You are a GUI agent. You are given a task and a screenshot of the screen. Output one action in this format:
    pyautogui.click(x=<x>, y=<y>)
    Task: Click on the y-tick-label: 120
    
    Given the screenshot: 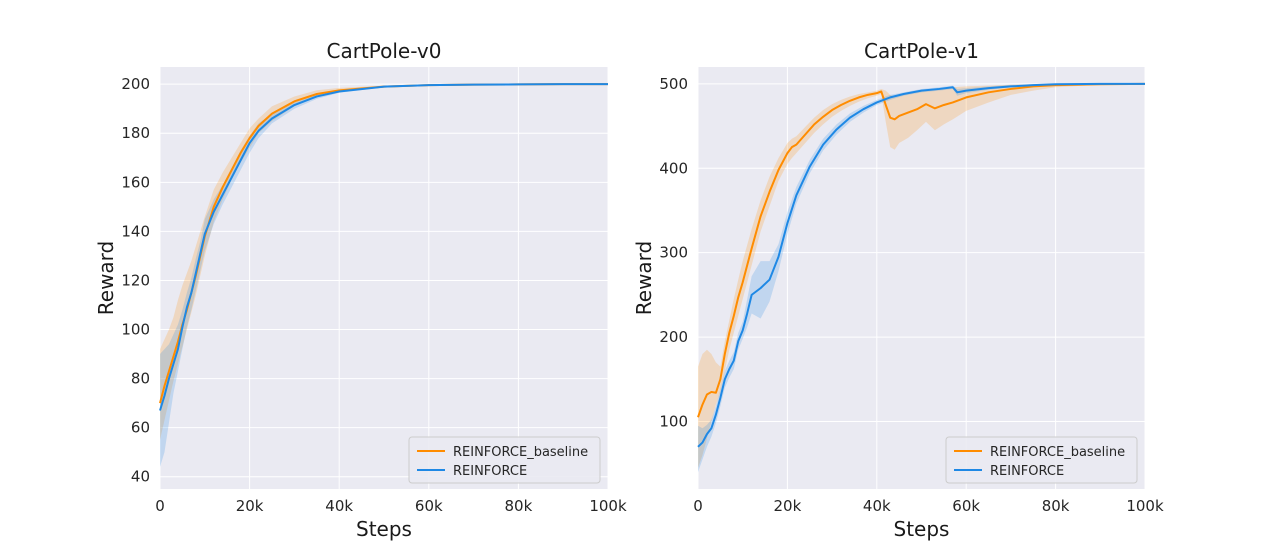 What is the action you would take?
    pyautogui.click(x=135, y=280)
    